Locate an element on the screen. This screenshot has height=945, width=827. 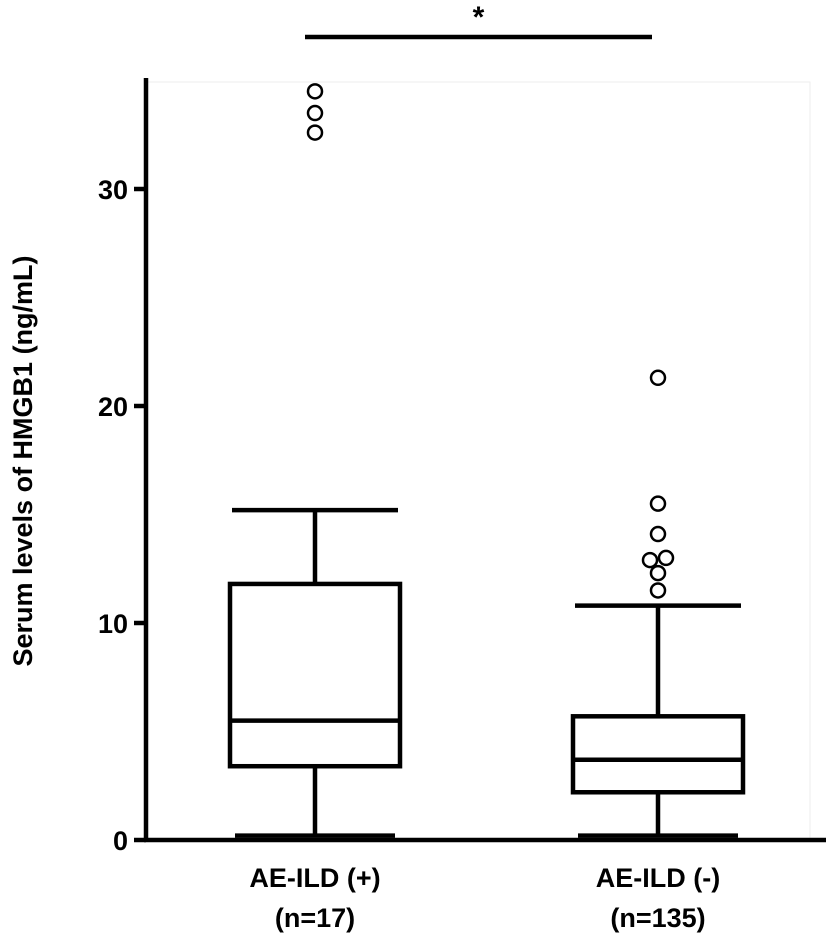
y-tick-label-20: 20 is located at coordinates (113, 407).